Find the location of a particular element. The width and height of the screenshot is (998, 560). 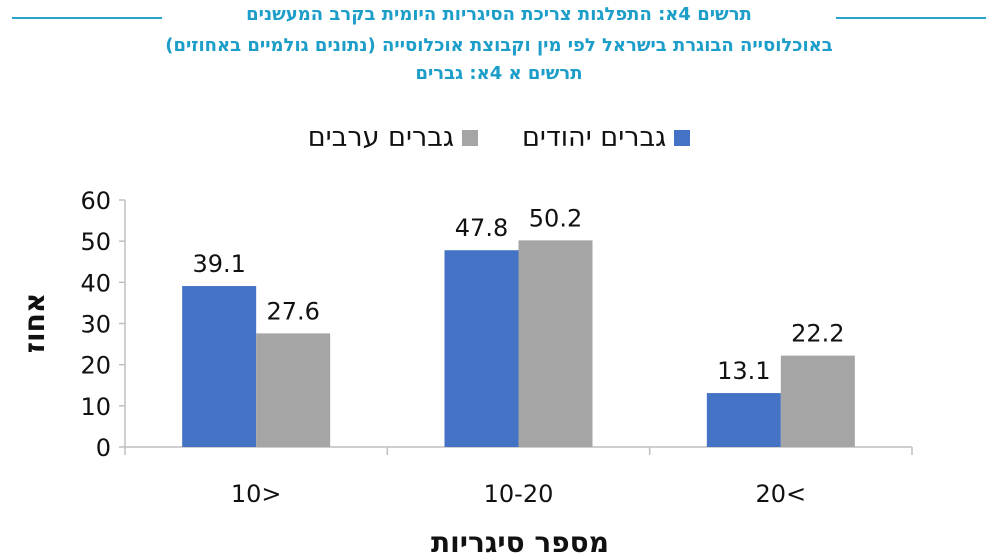

x-axis-title: מספר סיגריות is located at coordinates (520, 542).